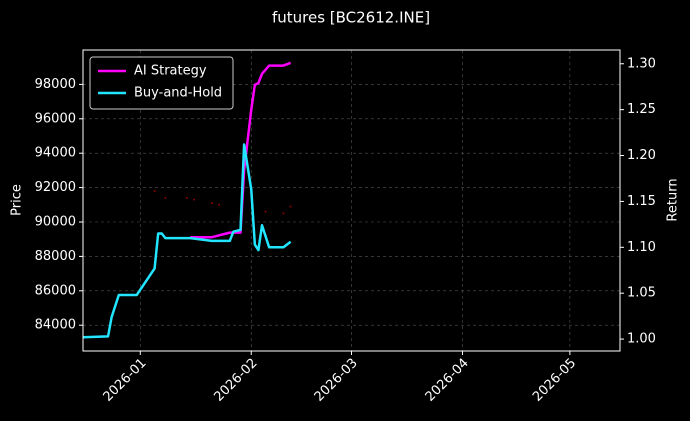  What do you see at coordinates (673, 199) in the screenshot?
I see `y2-axis-label: Return` at bounding box center [673, 199].